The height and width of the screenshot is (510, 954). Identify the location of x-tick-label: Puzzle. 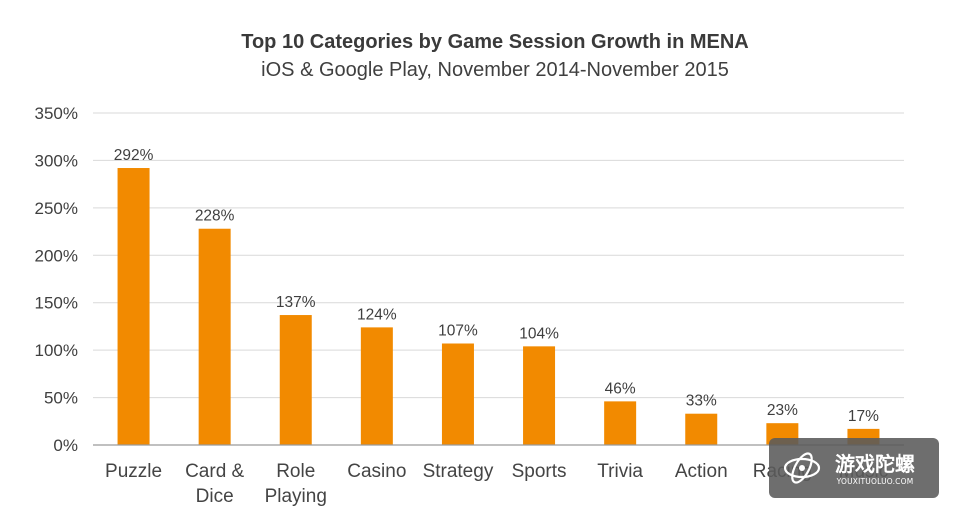
(133, 471).